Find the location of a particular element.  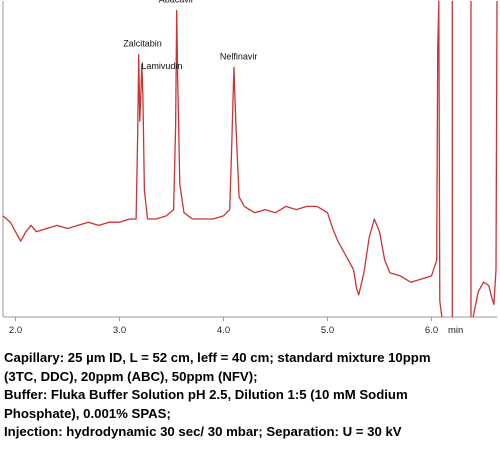

peak-label-layer: Zalcitabin Lamivudin Abacavir Nelfinavir is located at coordinates (190, 35).